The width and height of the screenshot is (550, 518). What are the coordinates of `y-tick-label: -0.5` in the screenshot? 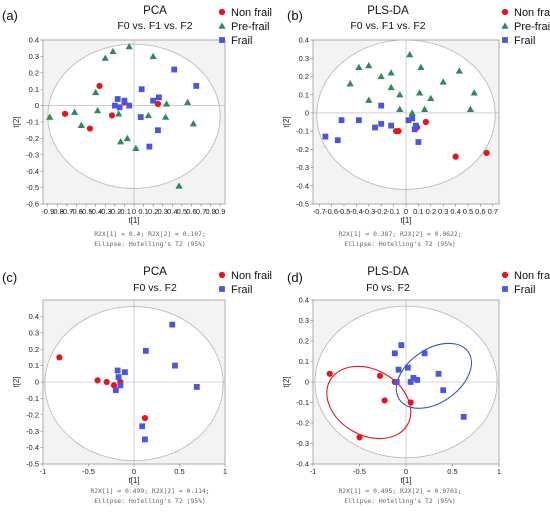 It's located at (32, 187).